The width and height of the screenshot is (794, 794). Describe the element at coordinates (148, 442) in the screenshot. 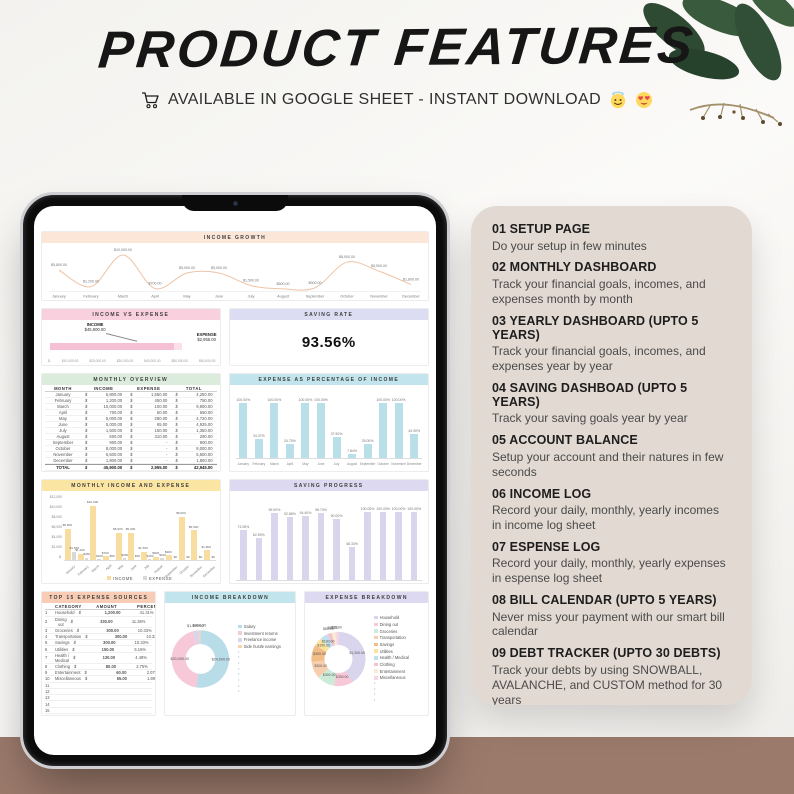

I see `chart-element: $-` at that location.